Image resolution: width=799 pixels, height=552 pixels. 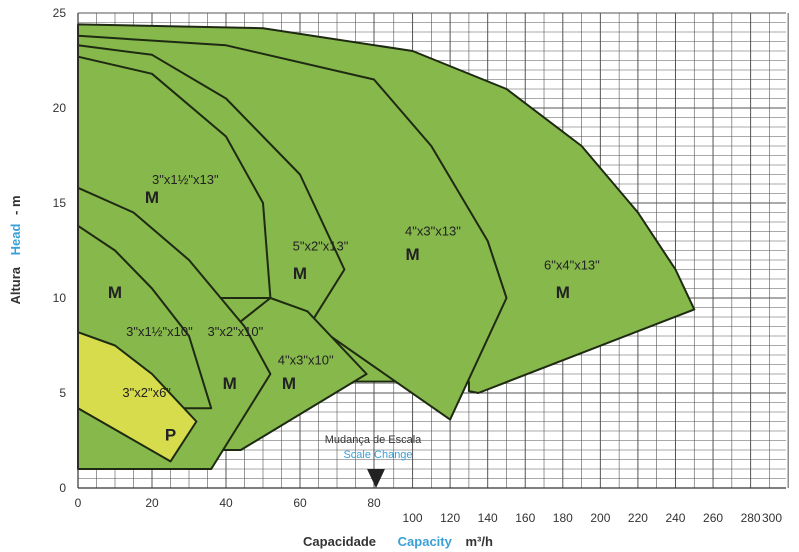 What do you see at coordinates (321, 246) in the screenshot?
I see `curve-size-label: 5"x2"x13"` at bounding box center [321, 246].